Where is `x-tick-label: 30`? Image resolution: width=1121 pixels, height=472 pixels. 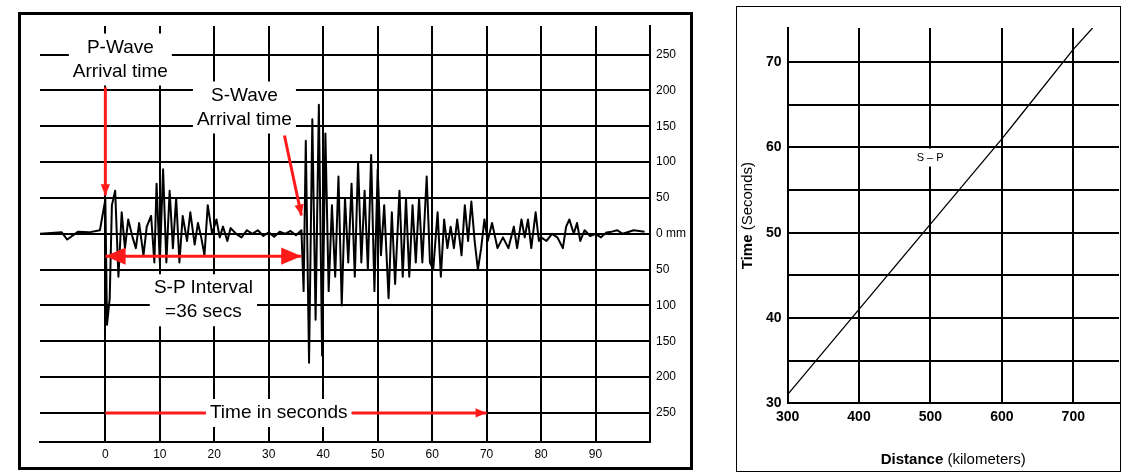
x-tick-label: 30 is located at coordinates (269, 454).